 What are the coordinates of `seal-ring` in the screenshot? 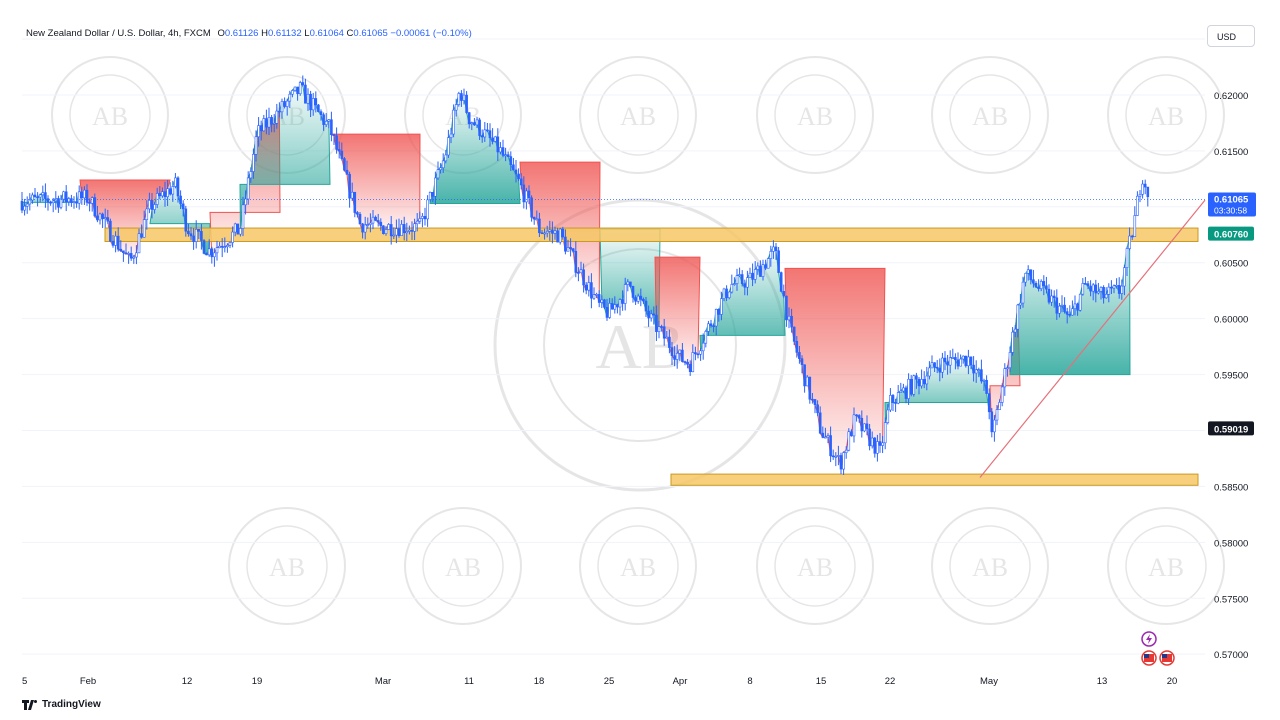 It's located at (1166, 115).